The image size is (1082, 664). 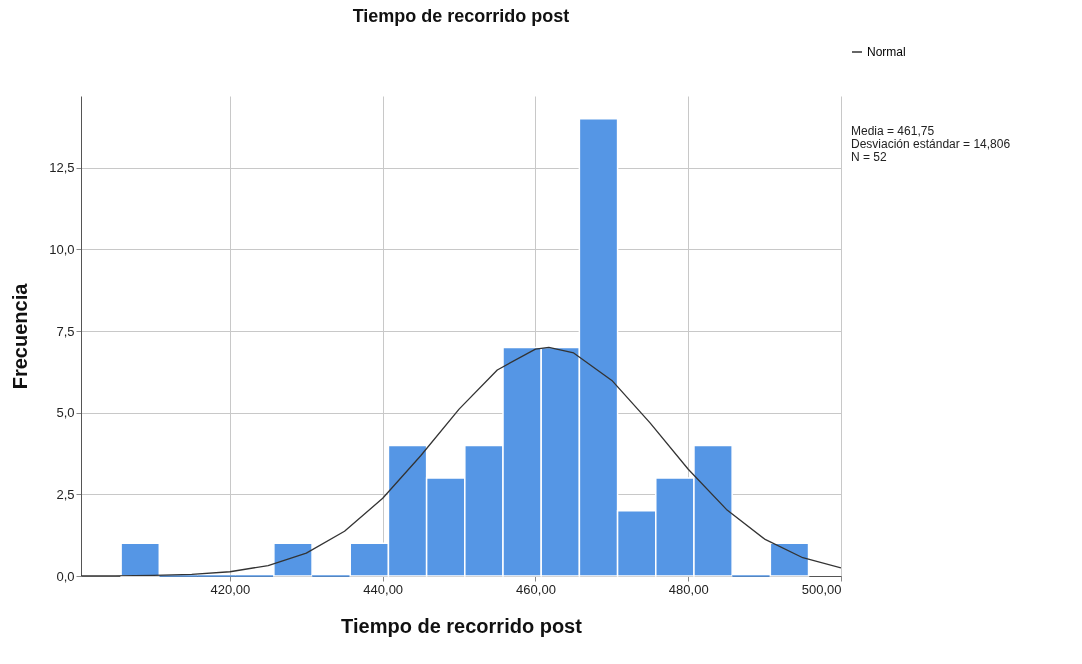 What do you see at coordinates (62, 249) in the screenshot?
I see `y-tick-label: 10,0` at bounding box center [62, 249].